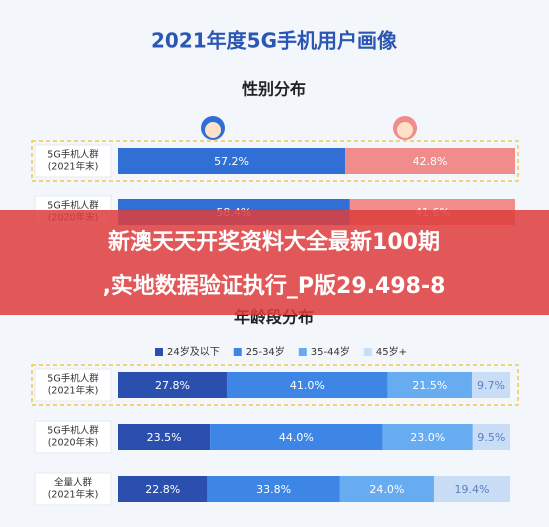 The height and width of the screenshot is (527, 549). Describe the element at coordinates (193, 351) in the screenshot. I see `legend-label: 24岁及以下` at that location.